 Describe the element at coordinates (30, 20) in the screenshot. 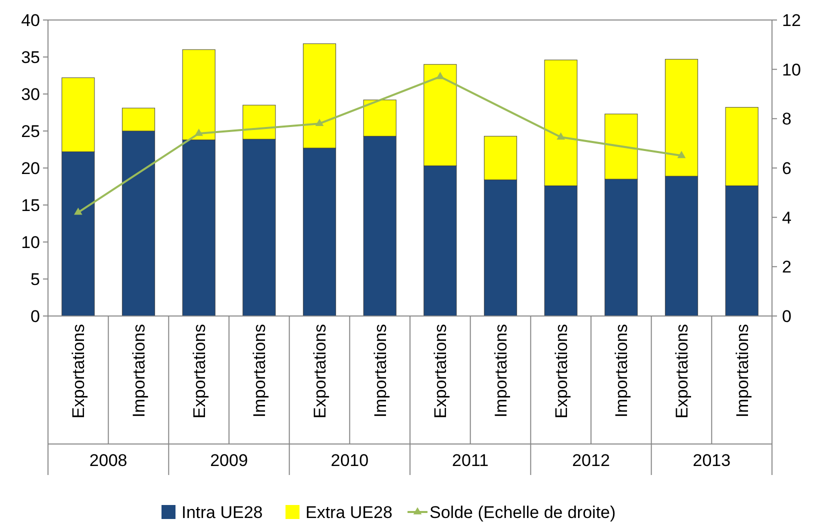

I see `y-tick-label: 40` at that location.